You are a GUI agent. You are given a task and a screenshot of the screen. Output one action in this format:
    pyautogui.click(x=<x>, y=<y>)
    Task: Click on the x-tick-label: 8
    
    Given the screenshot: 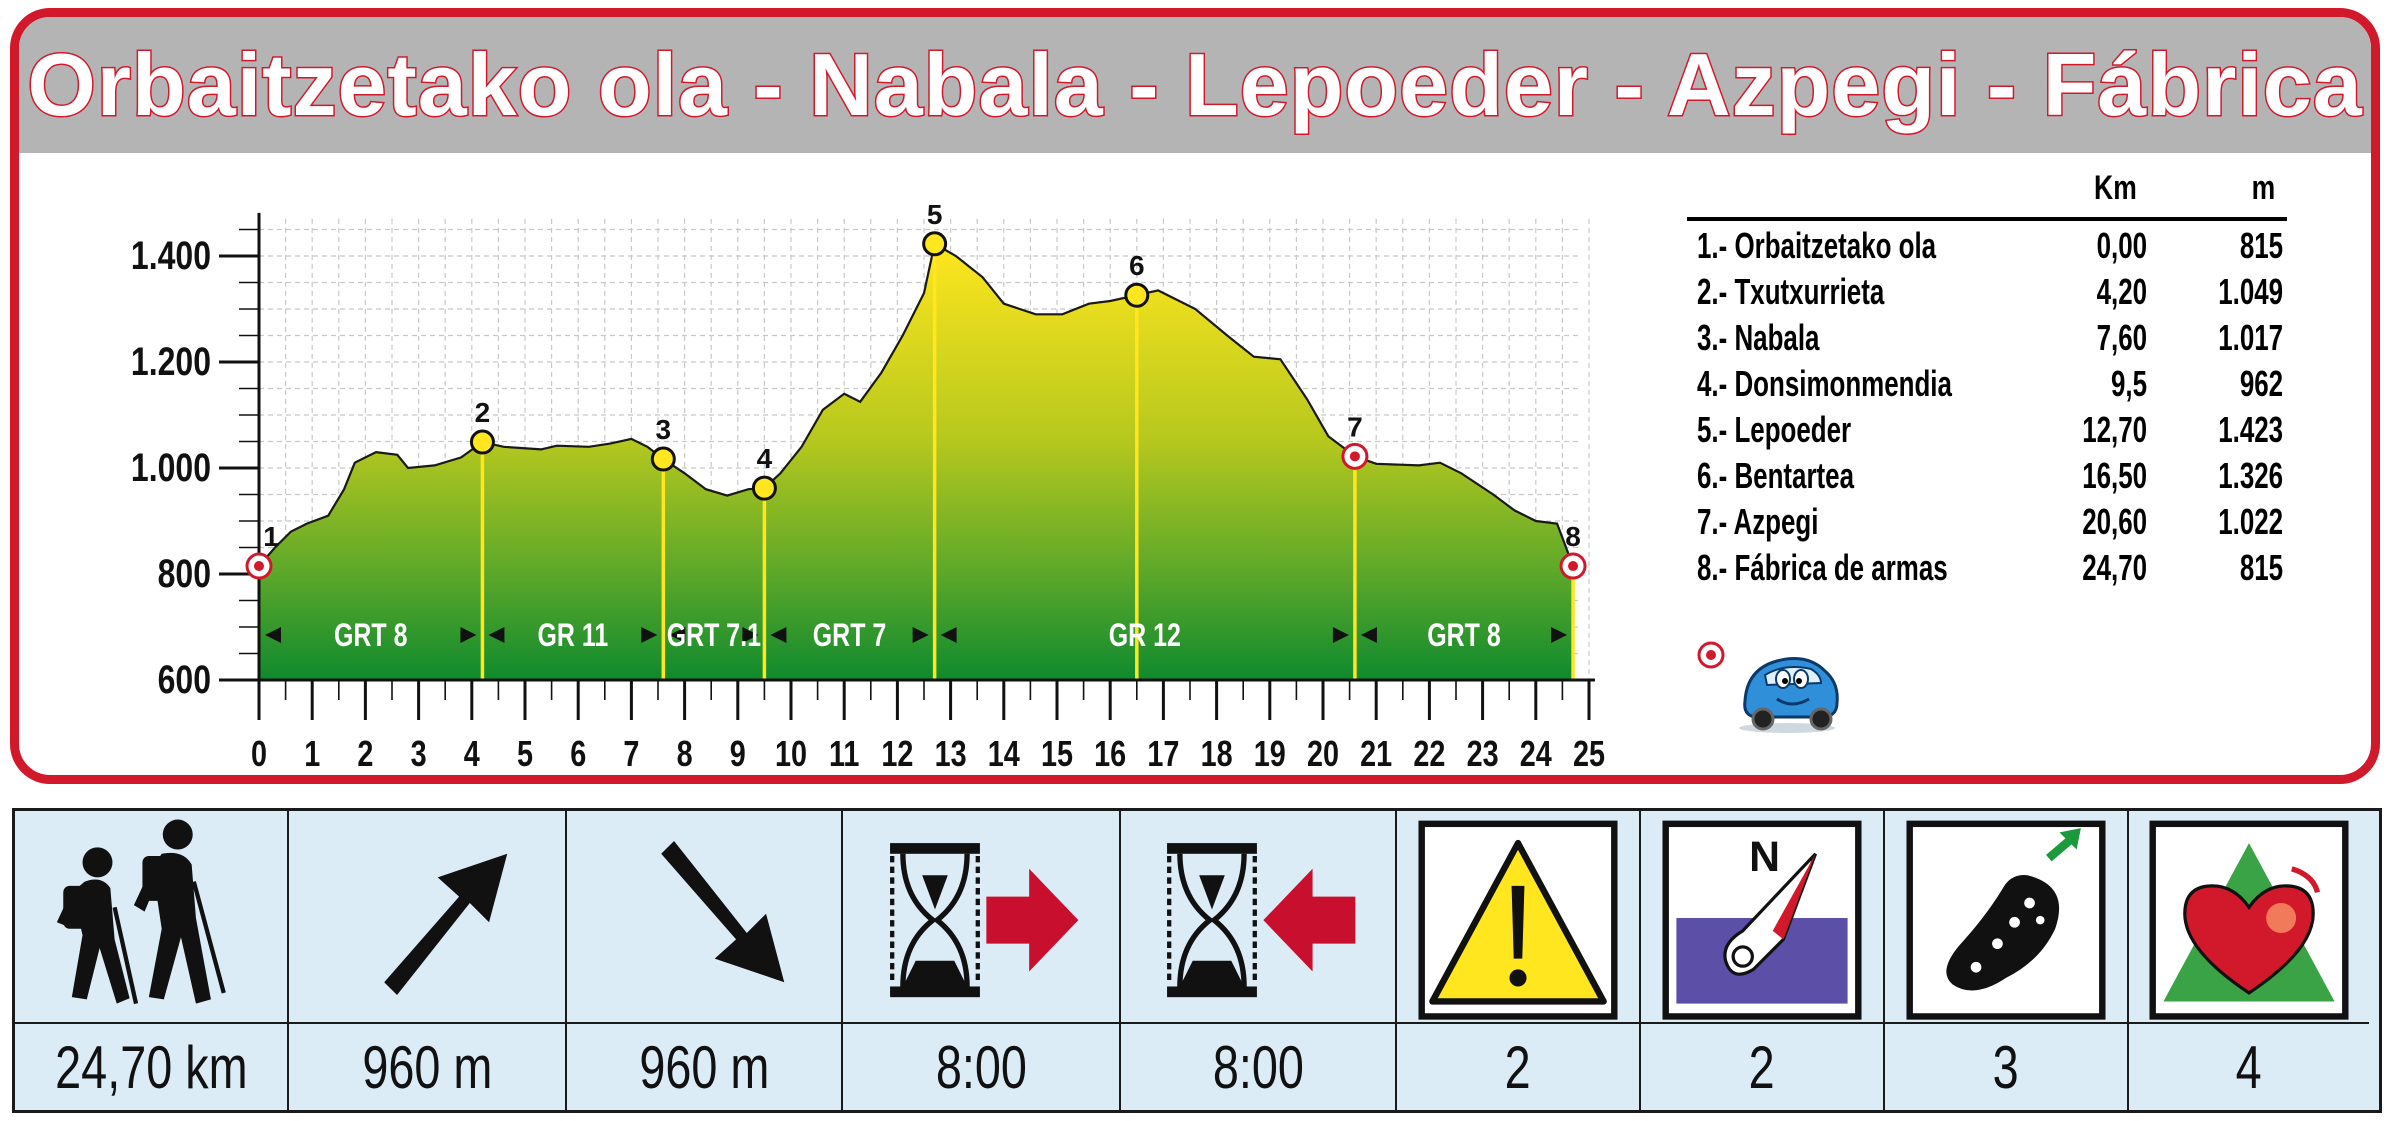 What is the action you would take?
    pyautogui.click(x=685, y=753)
    